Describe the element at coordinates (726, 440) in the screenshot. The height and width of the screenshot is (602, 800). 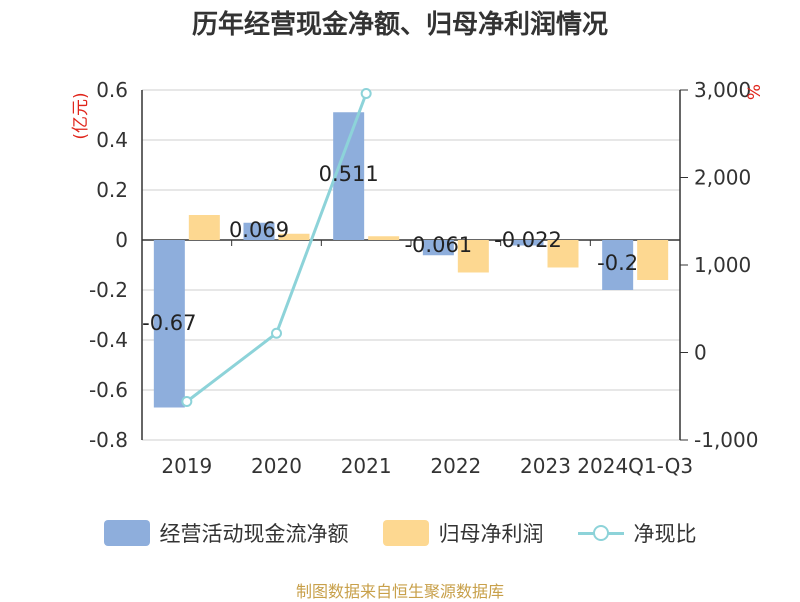
I see `right-axis-tick-label: -1,000` at that location.